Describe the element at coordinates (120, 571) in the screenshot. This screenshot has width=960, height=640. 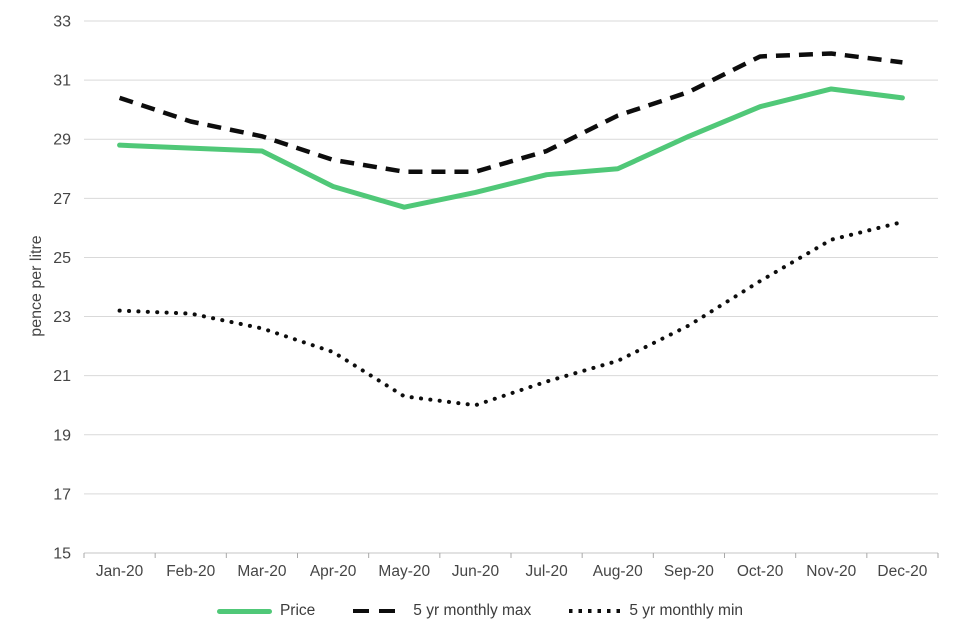
I see `x-axis-label: Jan-20` at that location.